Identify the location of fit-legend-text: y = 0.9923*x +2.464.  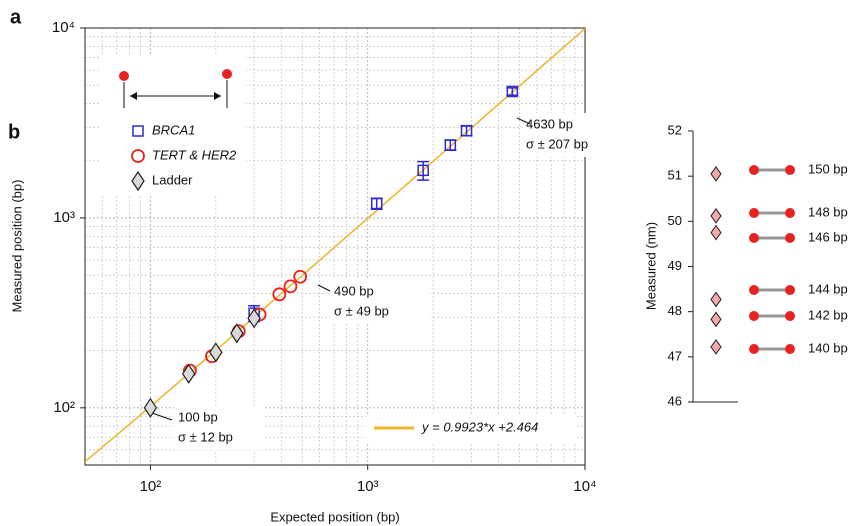
(479, 426).